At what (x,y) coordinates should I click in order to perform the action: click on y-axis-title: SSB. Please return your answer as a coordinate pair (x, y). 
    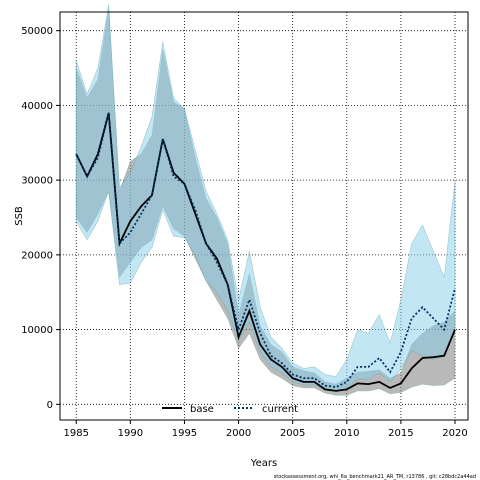
    Looking at the image, I should click on (19, 216).